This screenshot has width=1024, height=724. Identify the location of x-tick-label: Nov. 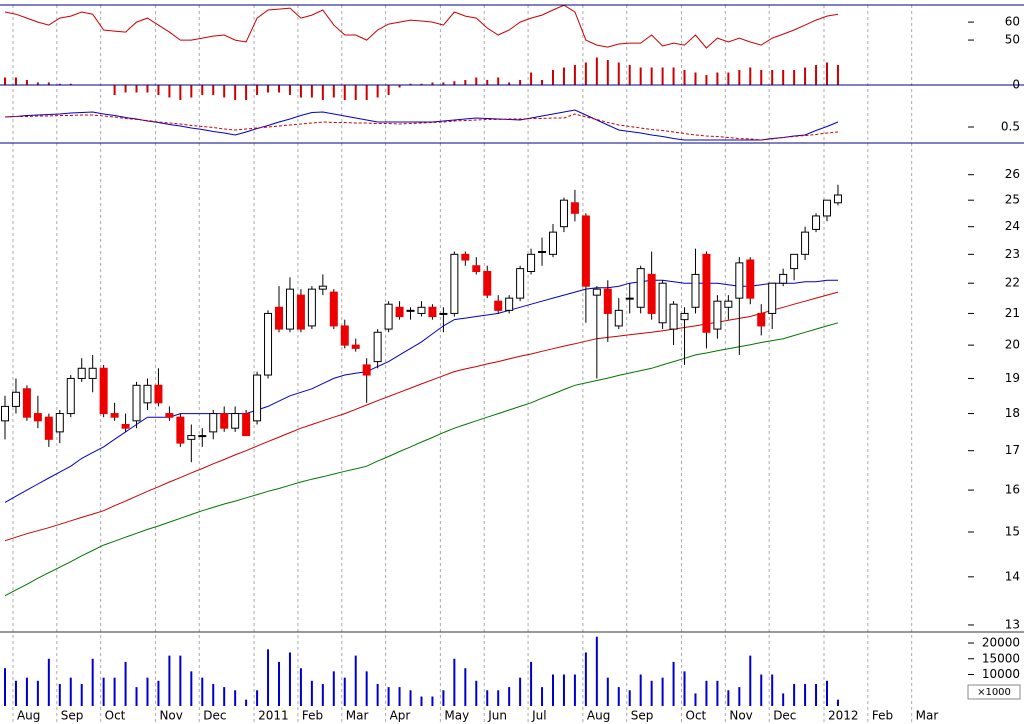
(170, 716).